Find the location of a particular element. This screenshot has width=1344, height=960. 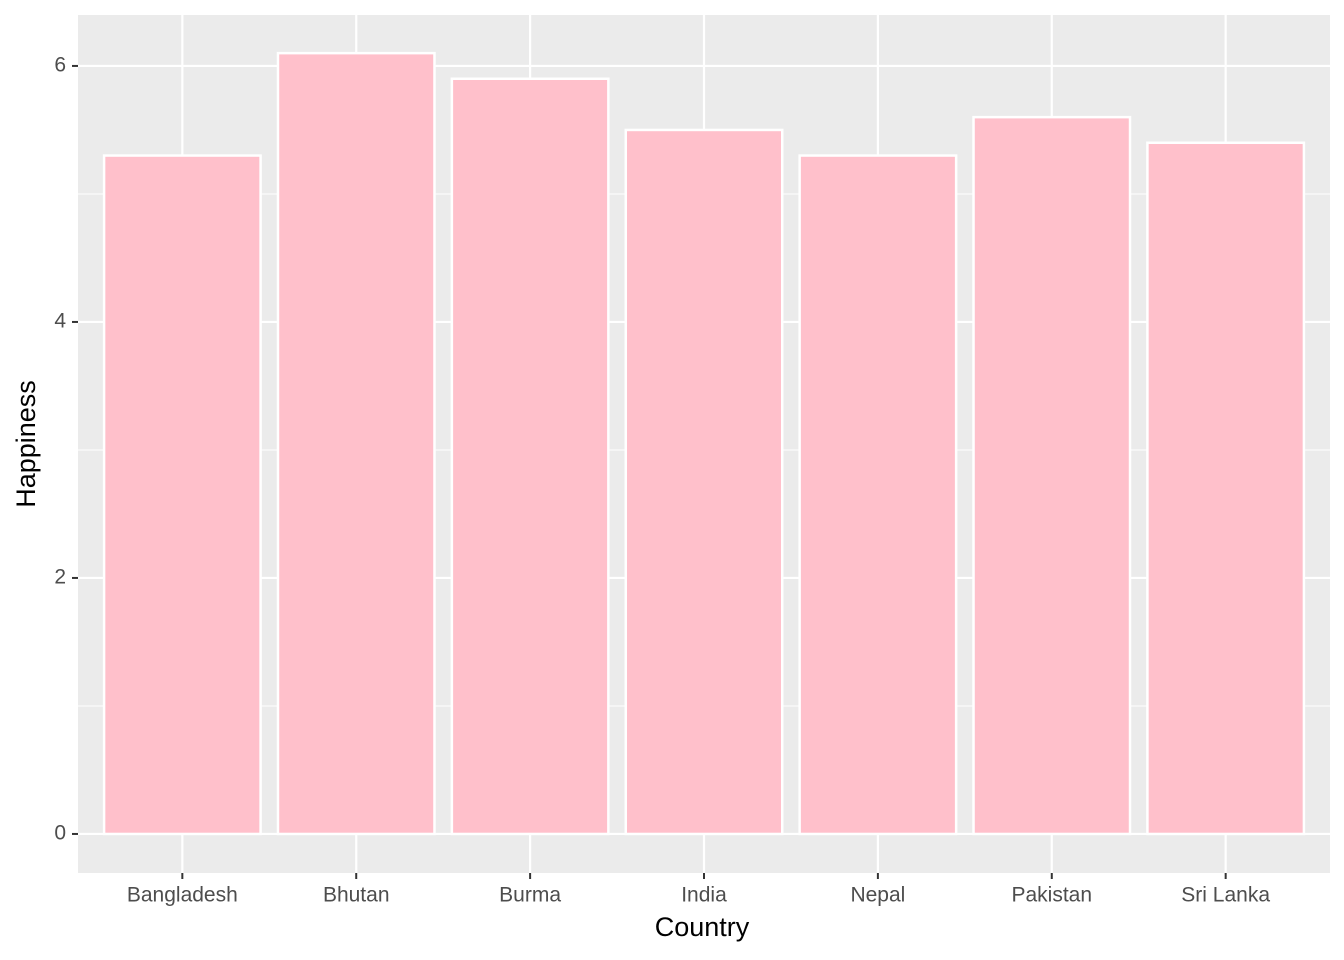

x-tick-label: Nepal is located at coordinates (877, 895).